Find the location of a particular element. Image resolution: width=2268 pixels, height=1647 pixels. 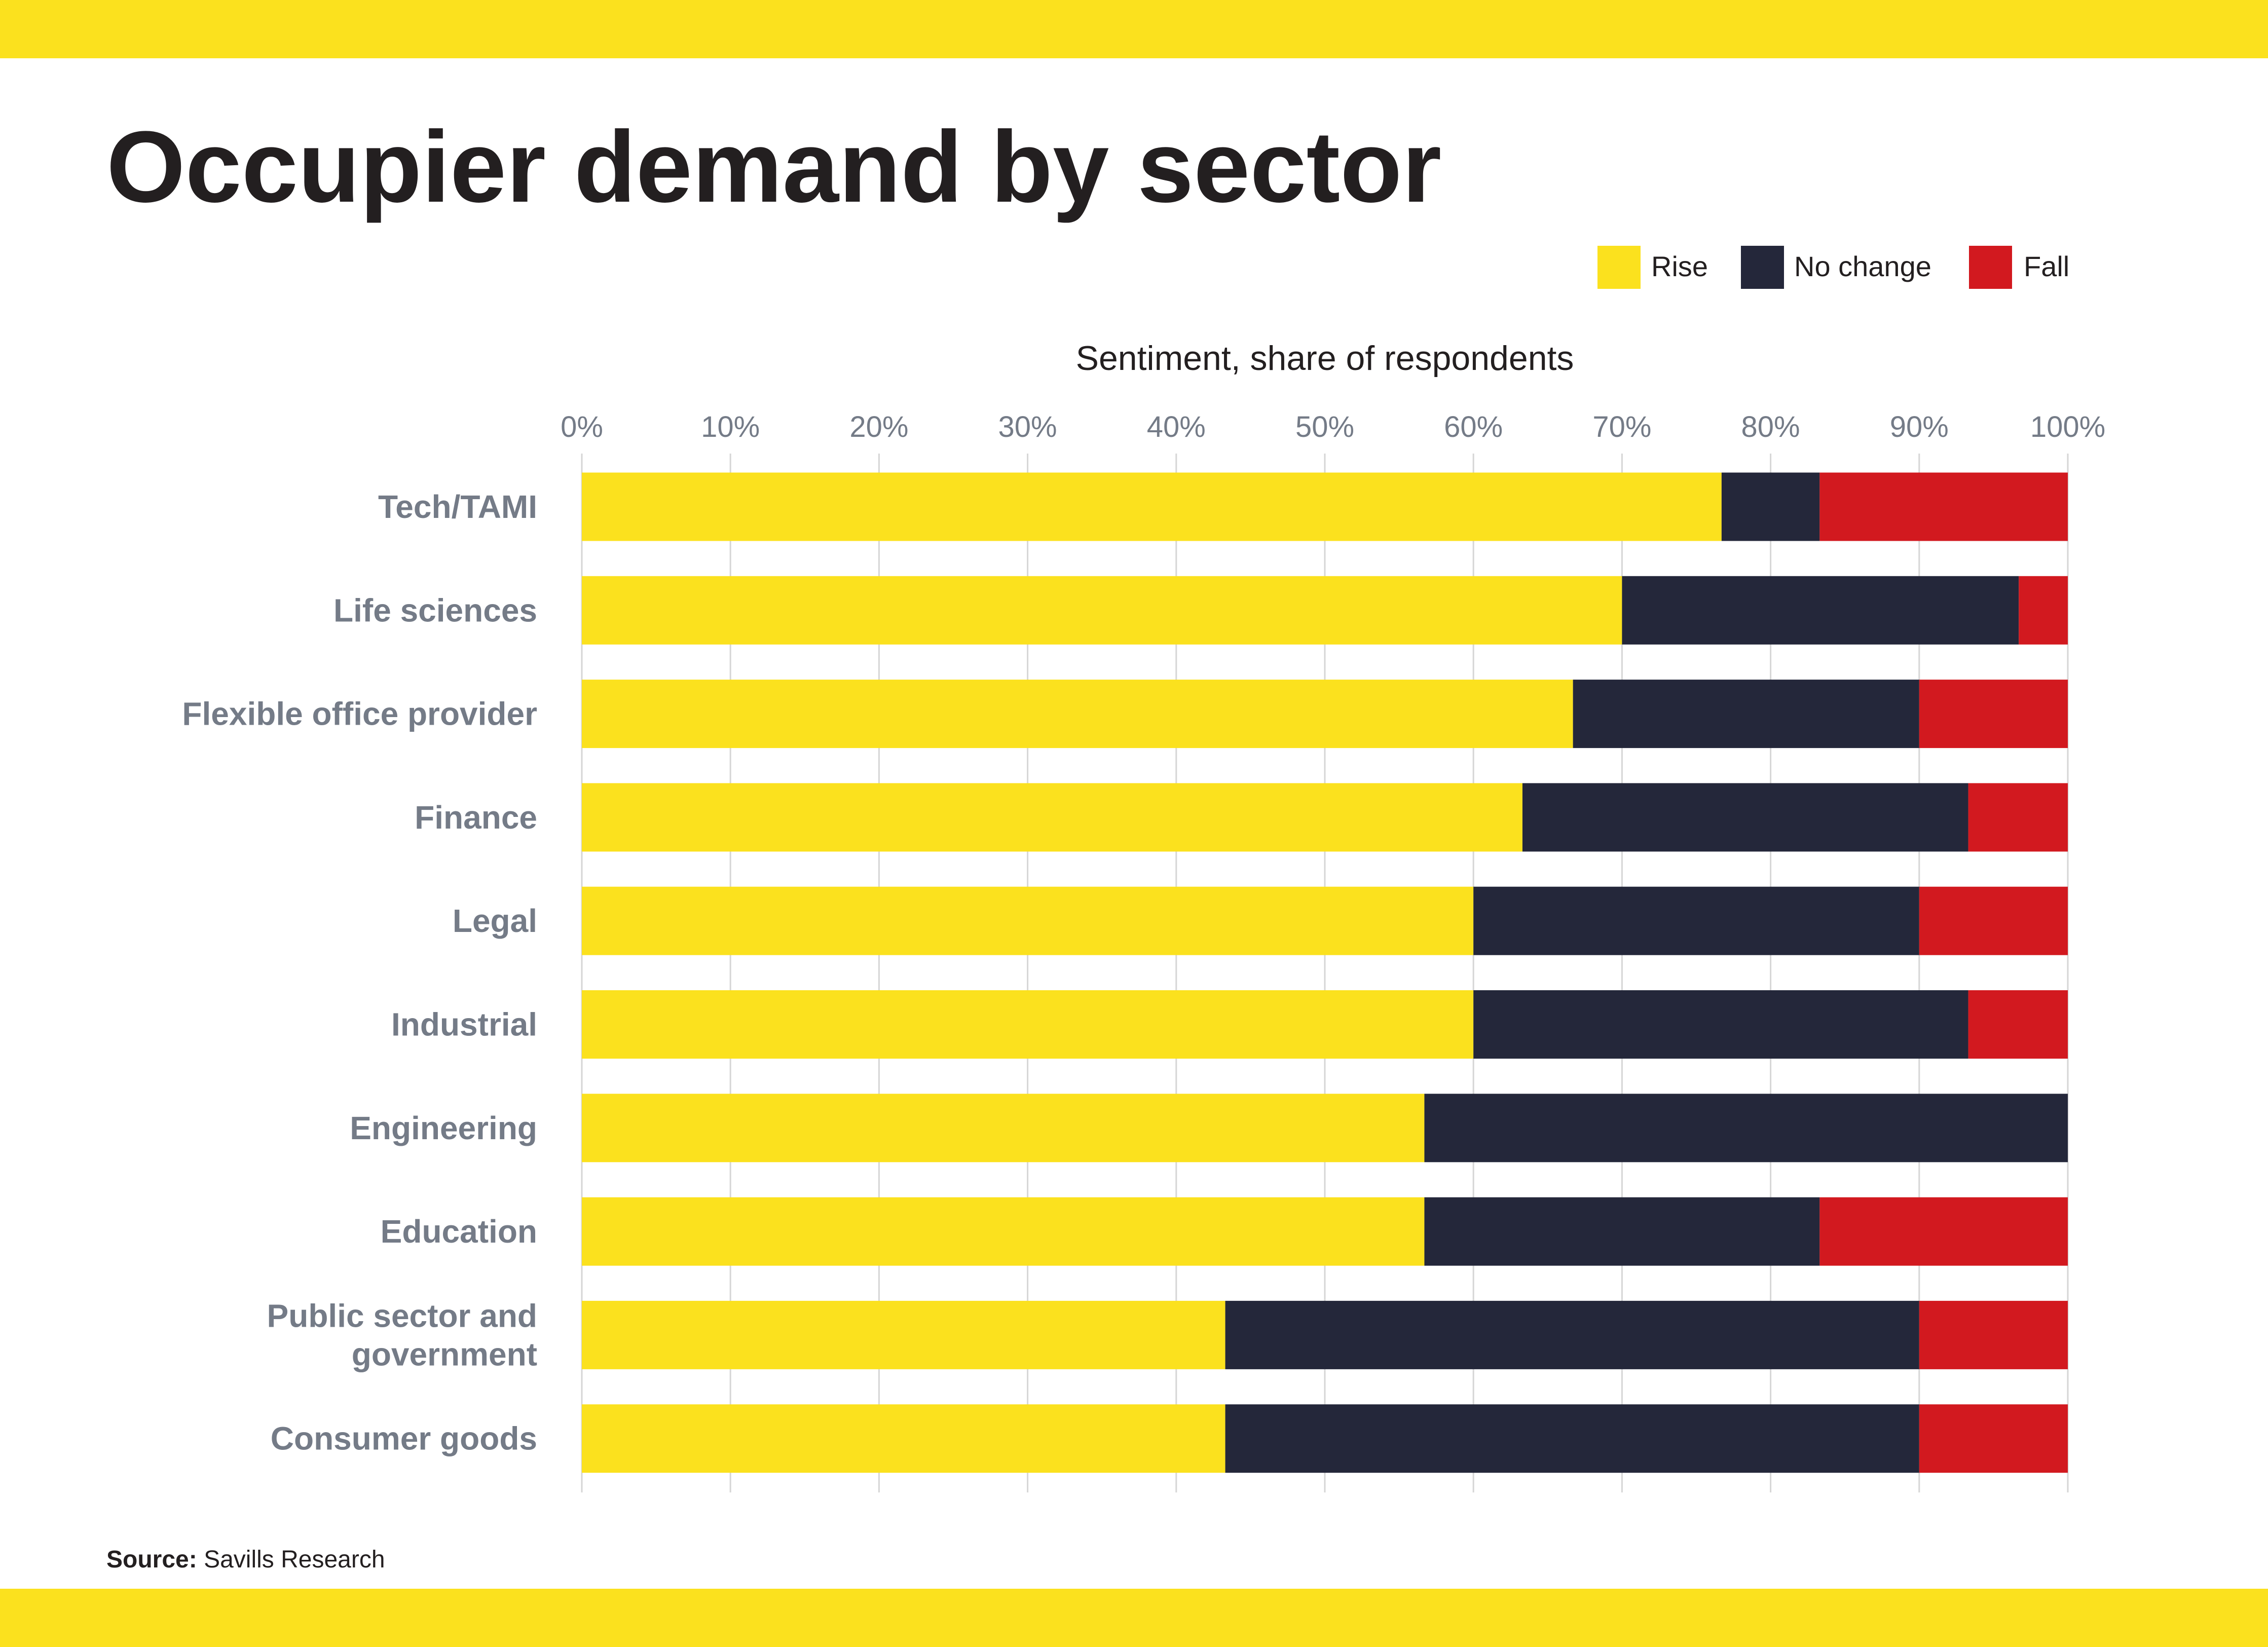

category-label-line: Tech/TAMI is located at coordinates (457, 507).